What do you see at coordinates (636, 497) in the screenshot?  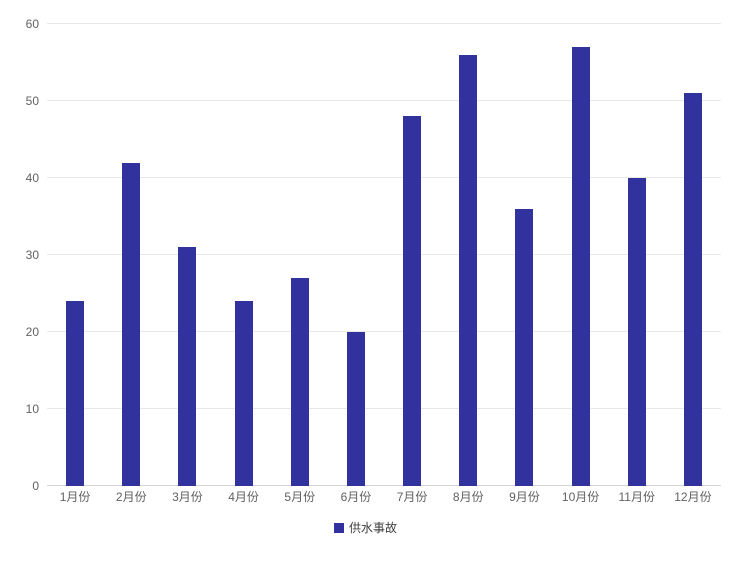 I see `x-axis-tick-label: 11月份` at bounding box center [636, 497].